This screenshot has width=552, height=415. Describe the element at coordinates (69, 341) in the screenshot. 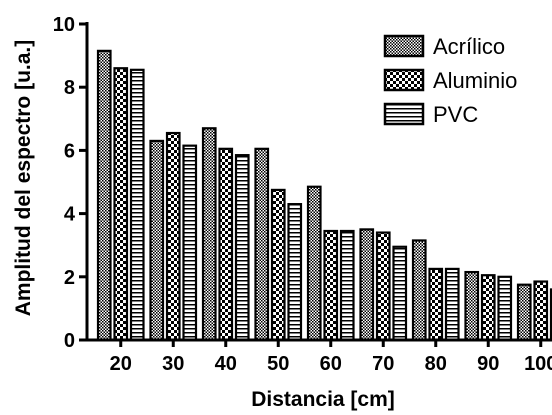

I see `y-tick-label: 0` at that location.